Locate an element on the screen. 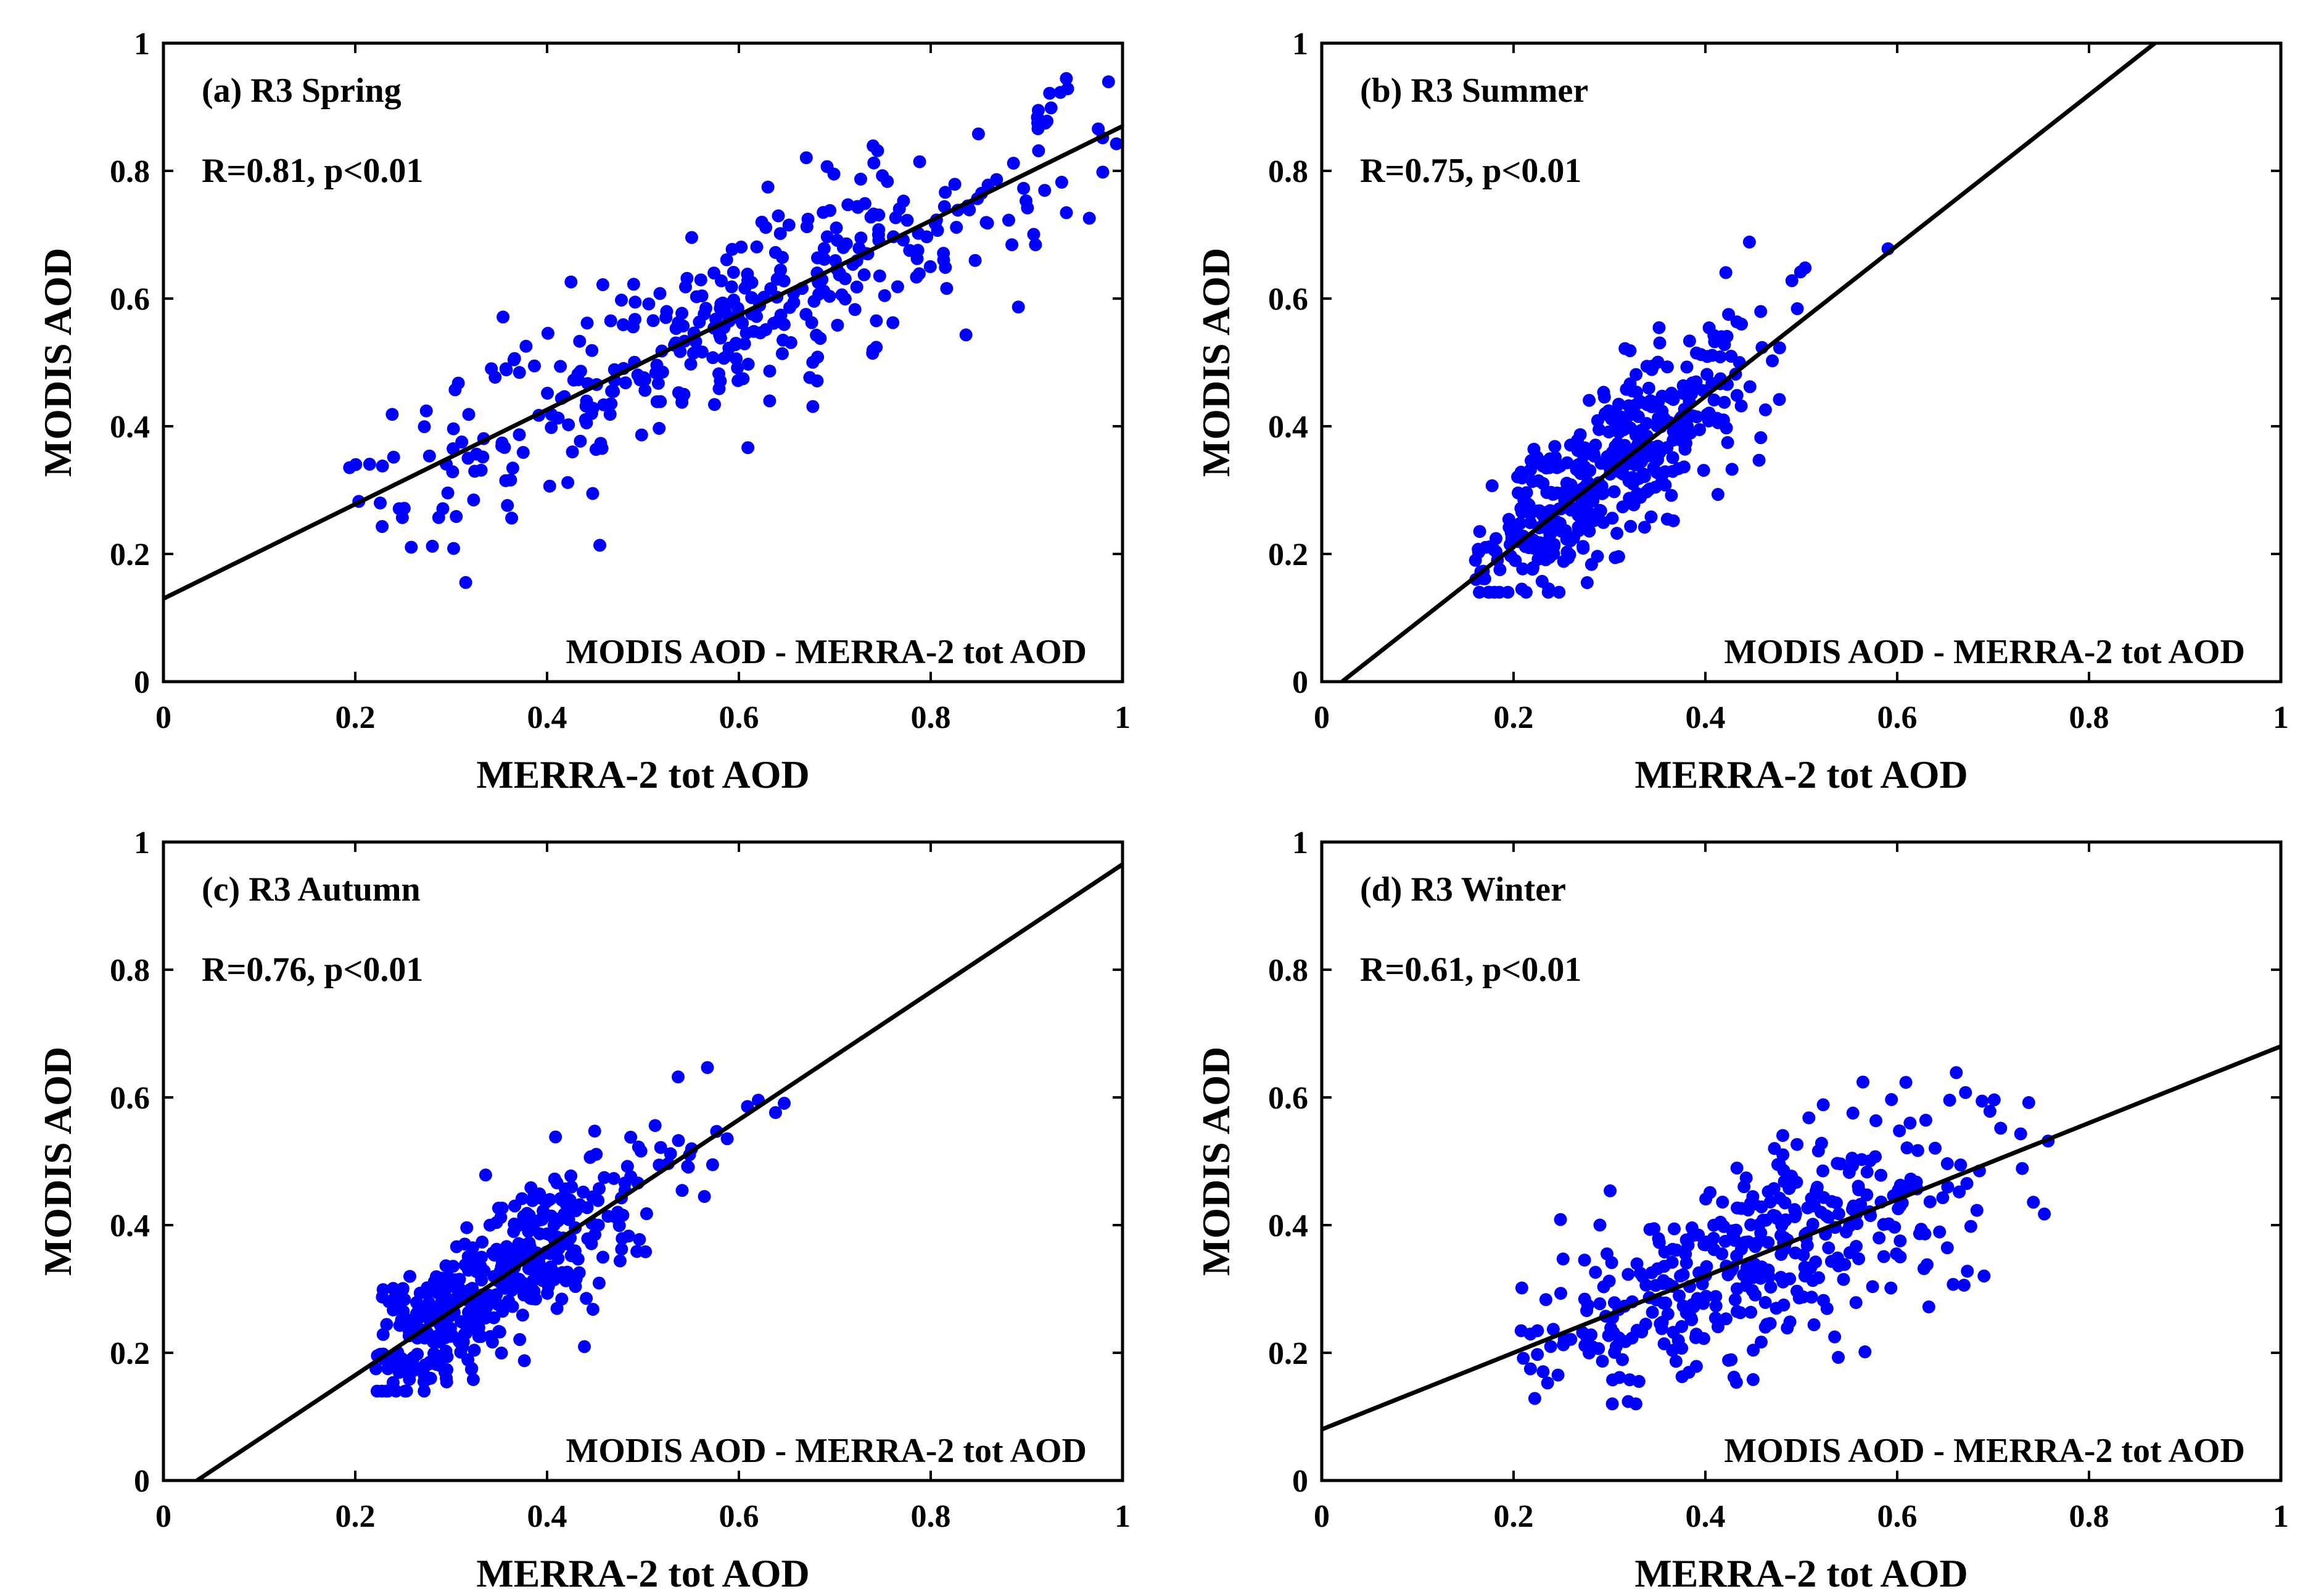 Image resolution: width=2324 pixels, height=1594 pixels. y-axis-label: MODIS AOD is located at coordinates (1216, 1161).